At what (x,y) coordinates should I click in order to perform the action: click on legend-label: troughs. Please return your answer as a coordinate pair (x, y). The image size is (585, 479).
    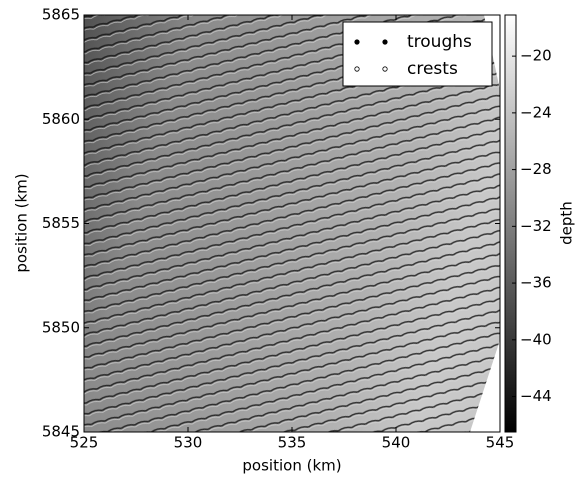
    Looking at the image, I should click on (439, 42).